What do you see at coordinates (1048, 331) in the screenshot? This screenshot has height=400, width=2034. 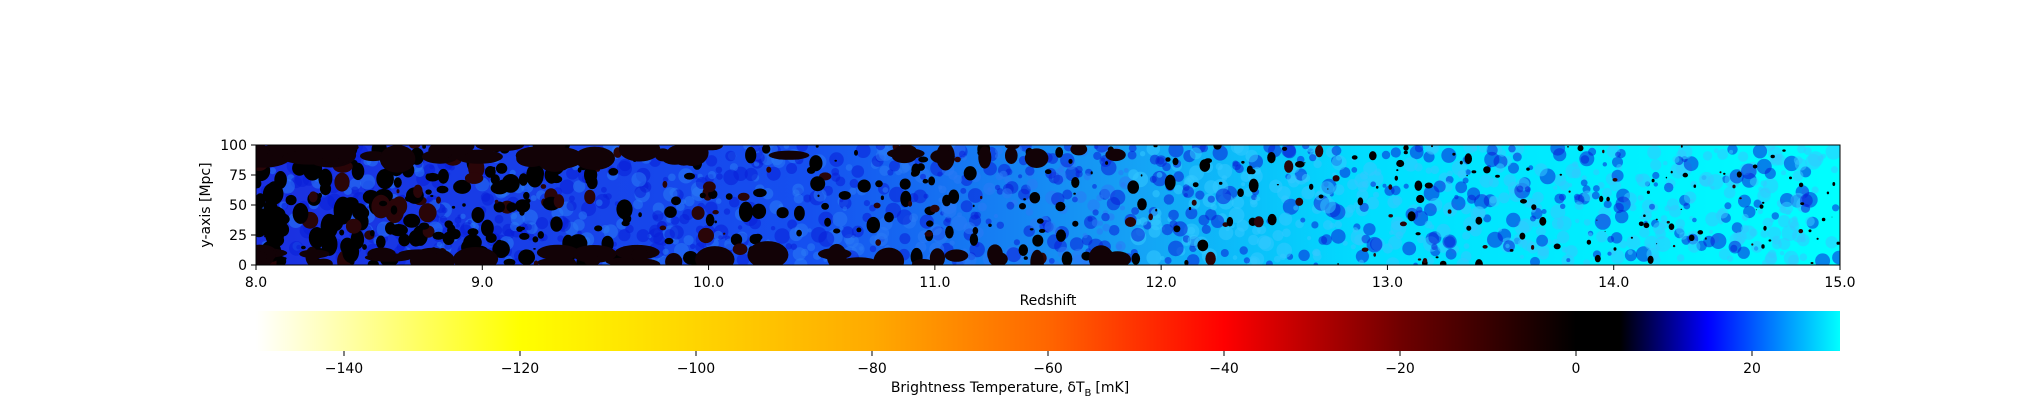 I see `colorbar-gradient` at bounding box center [1048, 331].